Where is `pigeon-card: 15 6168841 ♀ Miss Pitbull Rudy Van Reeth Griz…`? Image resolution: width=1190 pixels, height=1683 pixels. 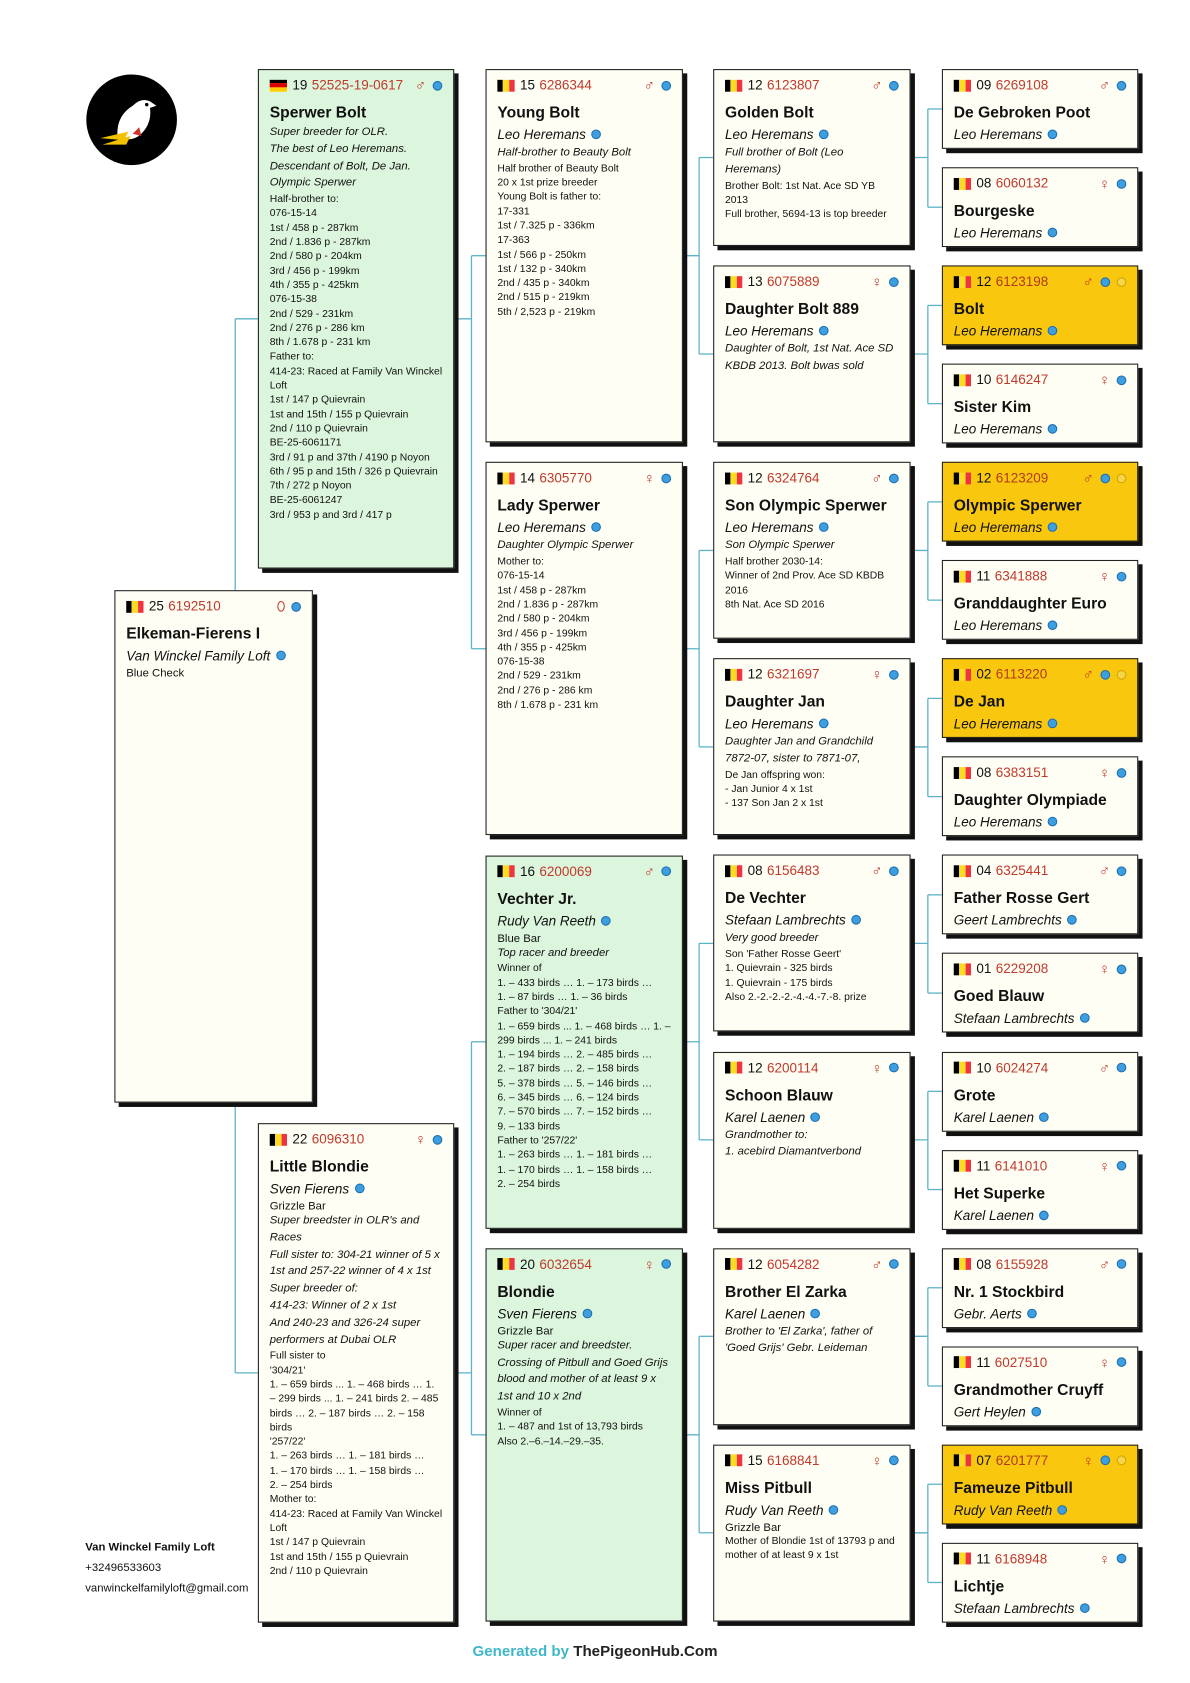
pigeon-card: 15 6168841 ♀ Miss Pitbull Rudy Van Reeth Griz… is located at coordinates (812, 1533).